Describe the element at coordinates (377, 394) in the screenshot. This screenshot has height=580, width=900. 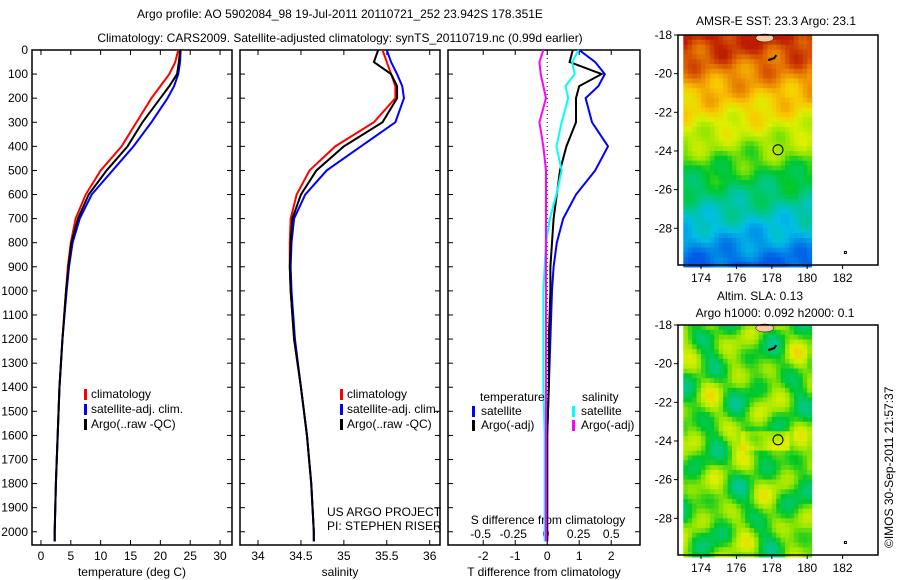
I see `legend-label: climatology` at that location.